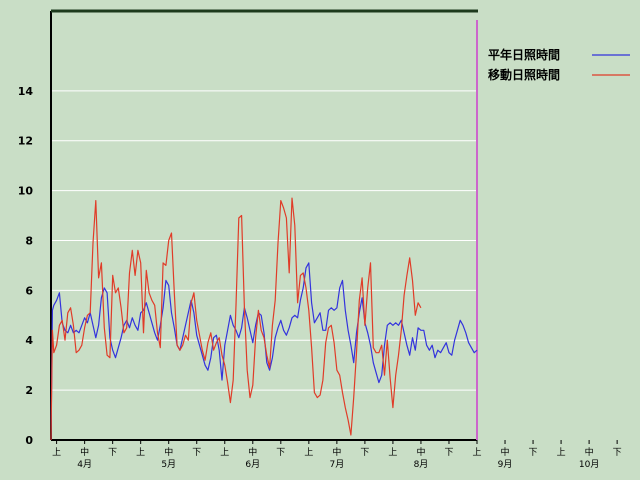 The height and width of the screenshot is (480, 640). What do you see at coordinates (421, 464) in the screenshot?
I see `month-label: 8月` at bounding box center [421, 464].